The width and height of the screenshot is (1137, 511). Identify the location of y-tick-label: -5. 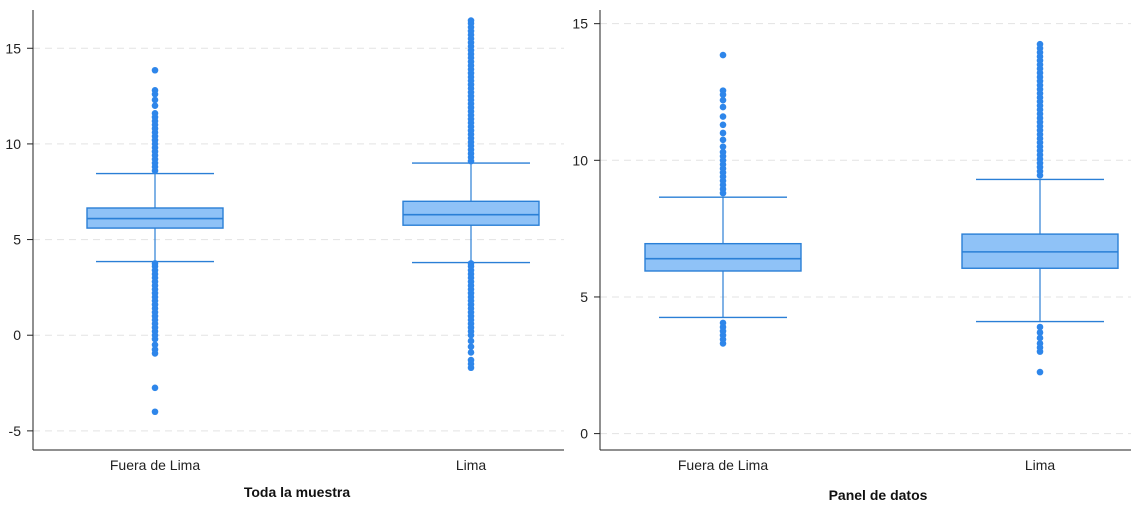
(15, 431).